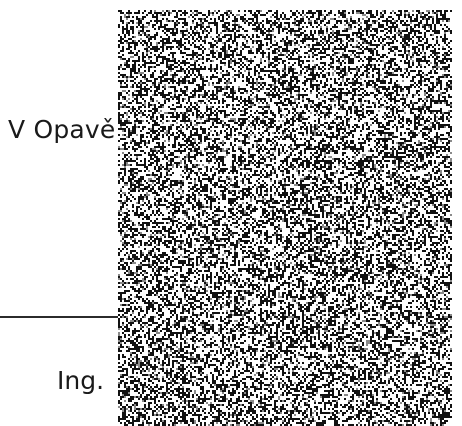 Image resolution: width=462 pixels, height=426 pixels. What do you see at coordinates (62, 317) in the screenshot?
I see `signature-line` at bounding box center [62, 317].